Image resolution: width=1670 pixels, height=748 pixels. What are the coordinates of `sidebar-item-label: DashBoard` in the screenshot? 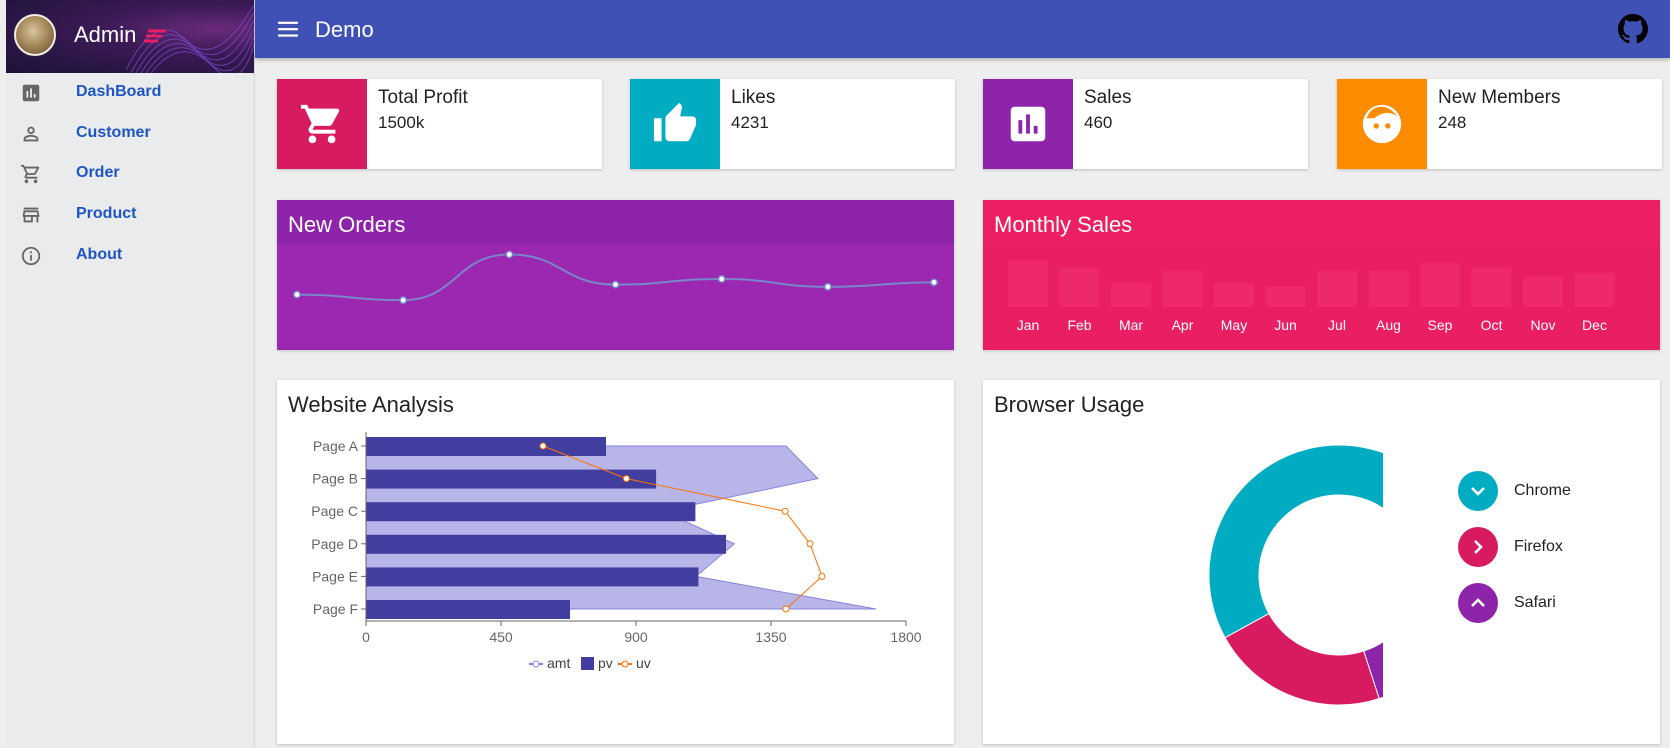 It's located at (119, 91).